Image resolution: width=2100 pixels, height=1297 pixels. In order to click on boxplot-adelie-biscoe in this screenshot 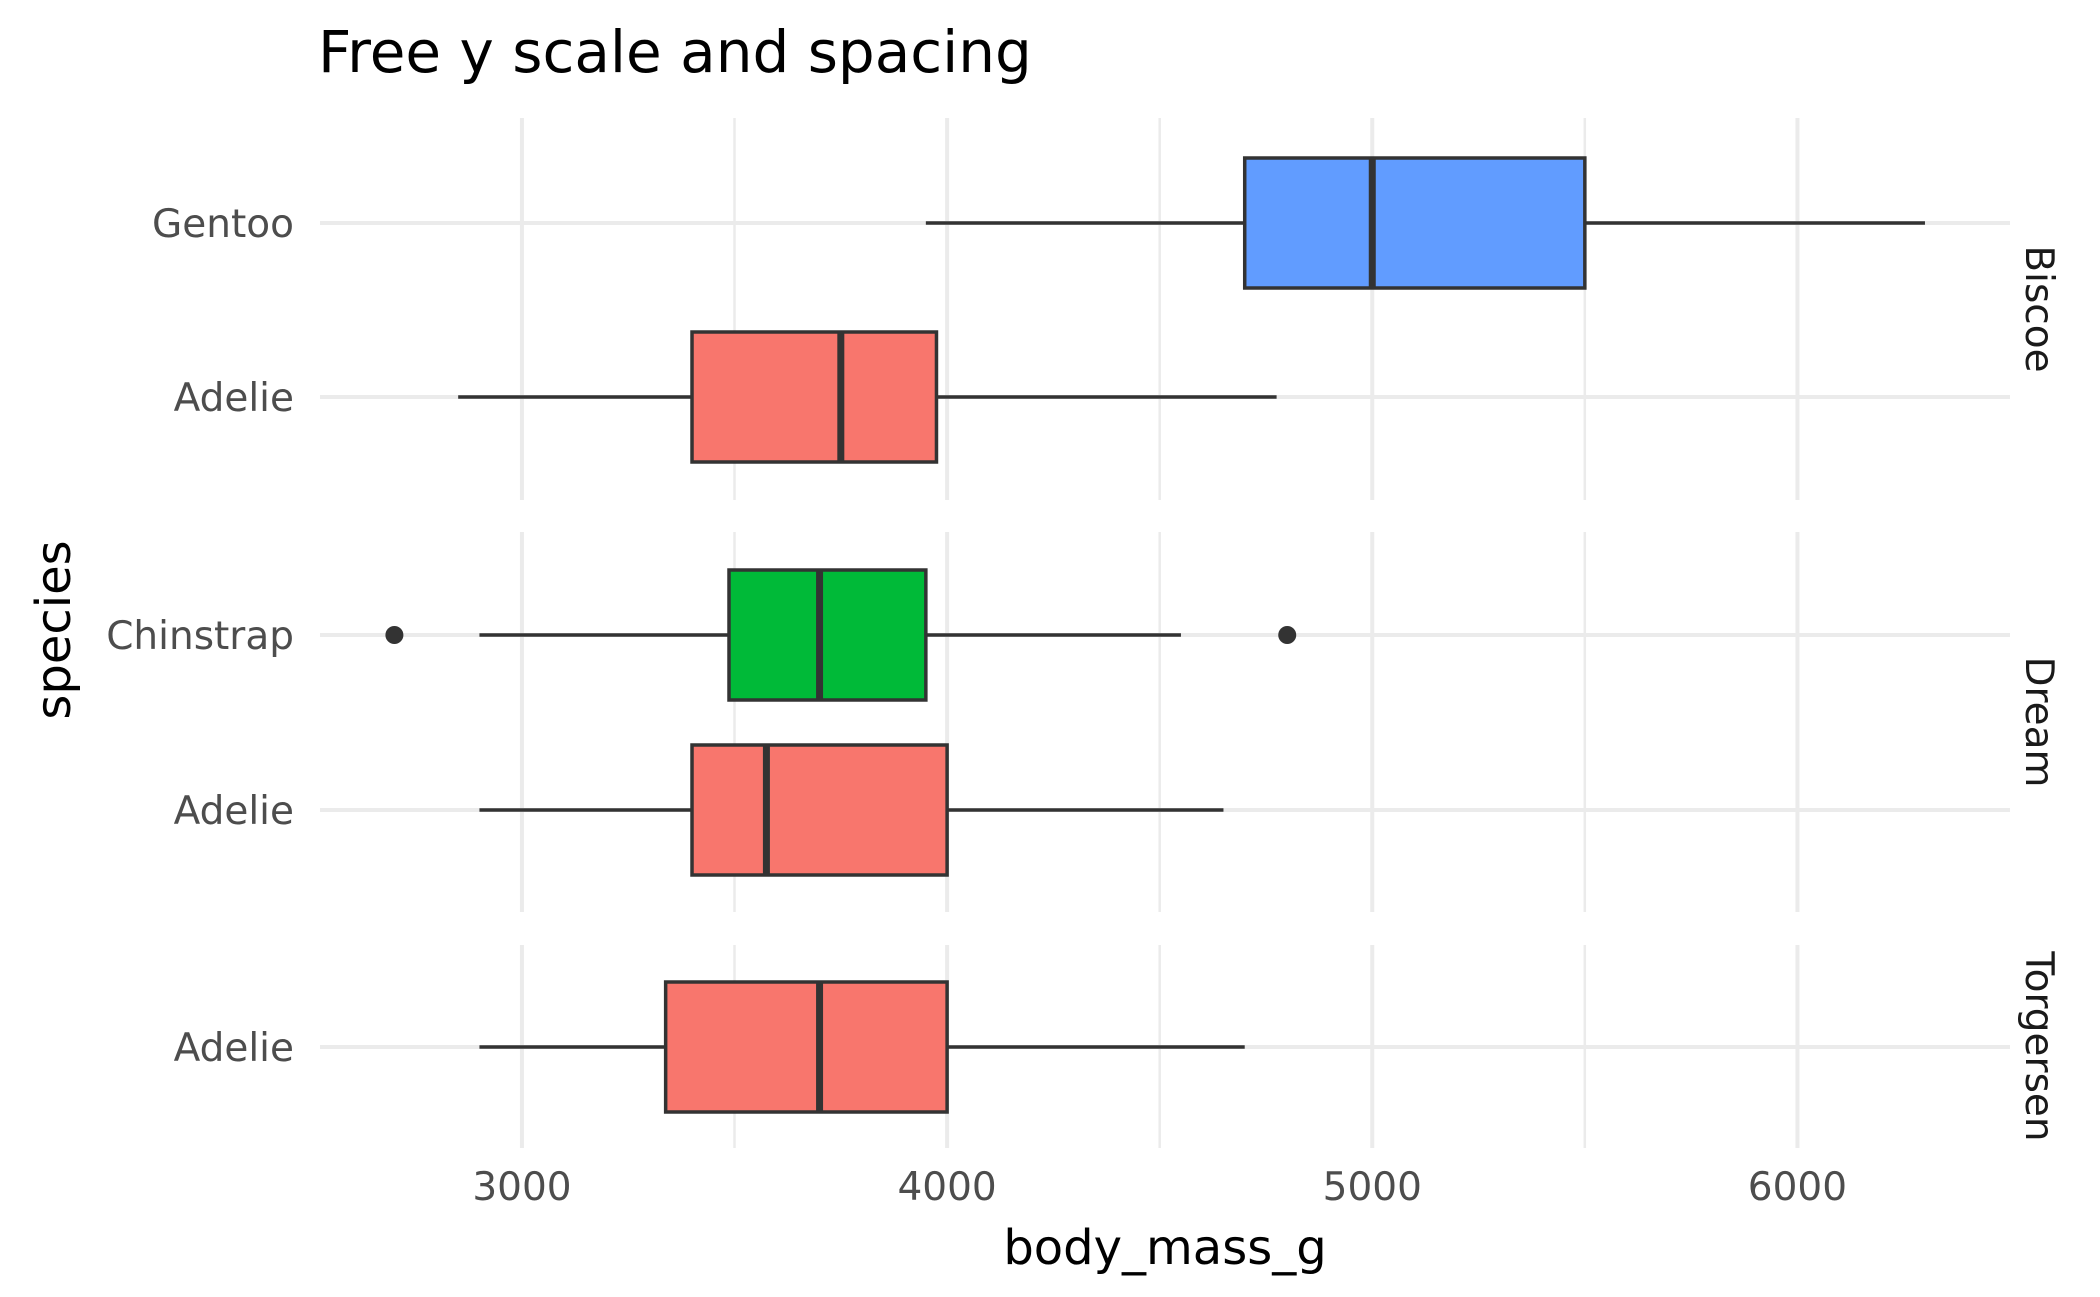, I will do `click(867, 397)`.